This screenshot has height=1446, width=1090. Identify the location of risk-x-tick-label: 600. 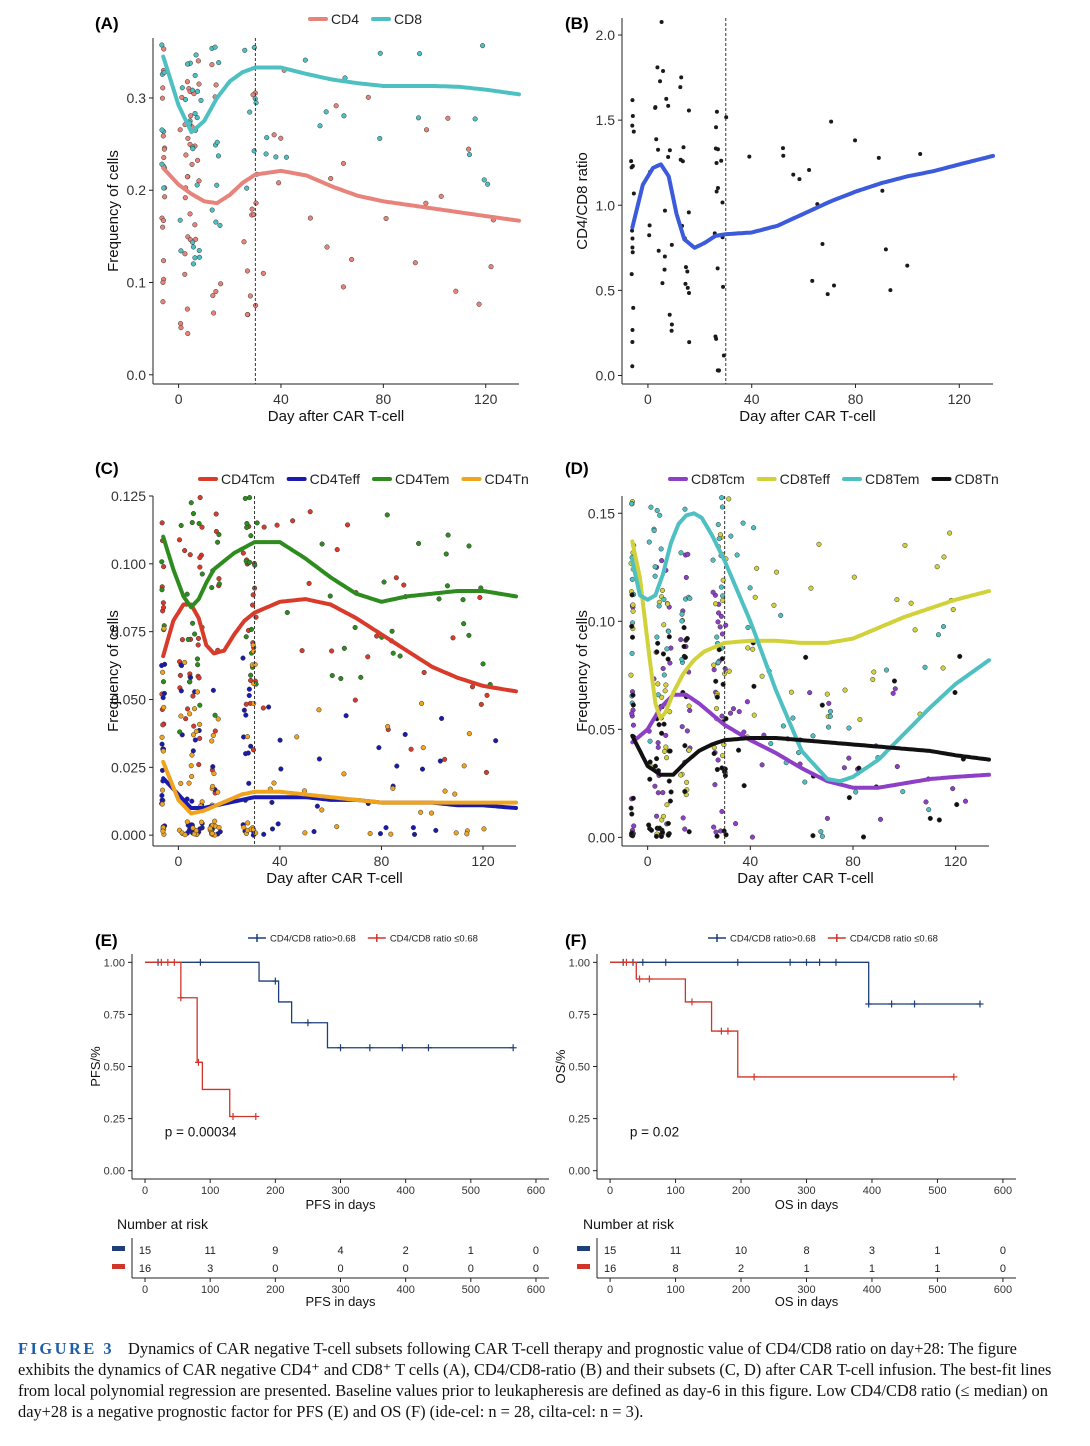
(1003, 1290).